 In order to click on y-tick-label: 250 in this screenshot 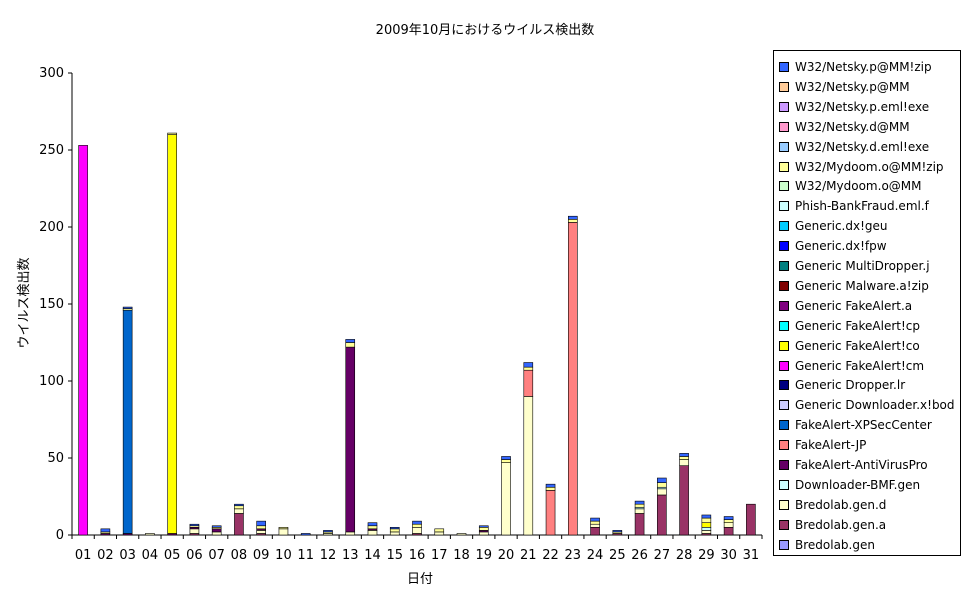, I will do `click(51, 150)`.